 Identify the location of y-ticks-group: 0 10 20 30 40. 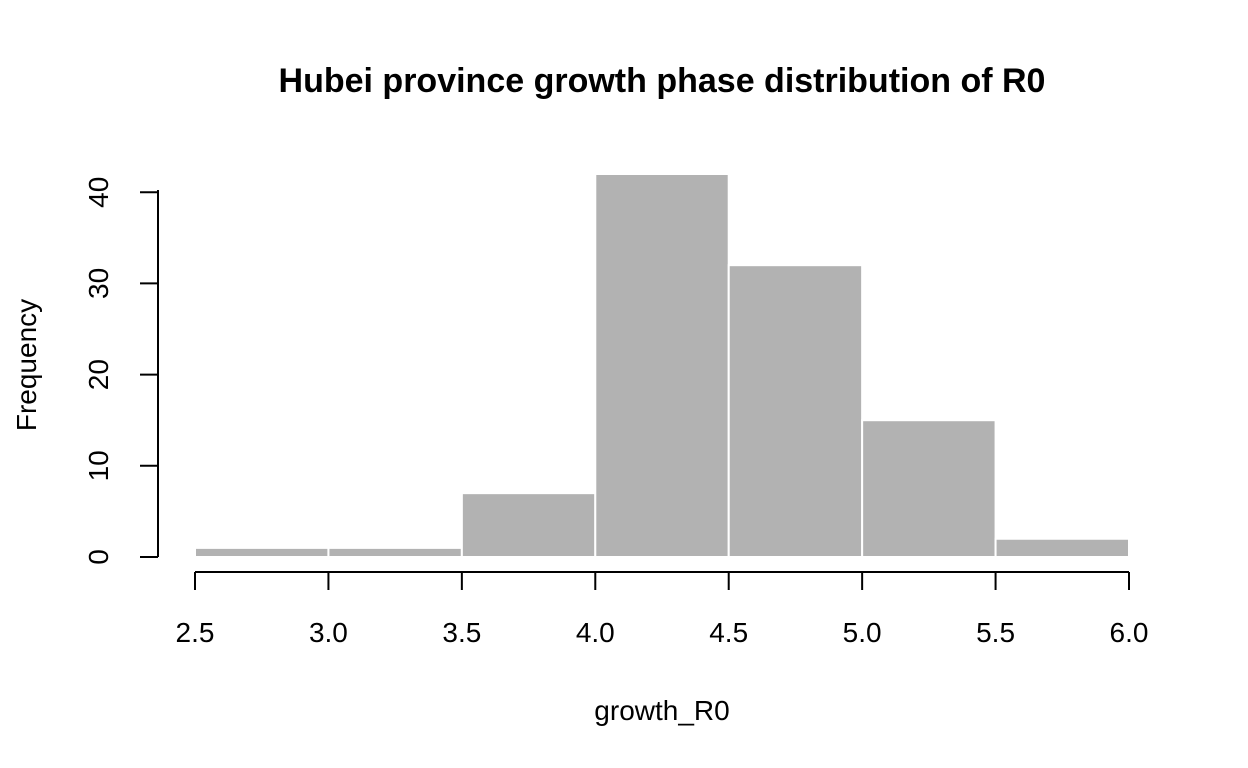
(120, 371).